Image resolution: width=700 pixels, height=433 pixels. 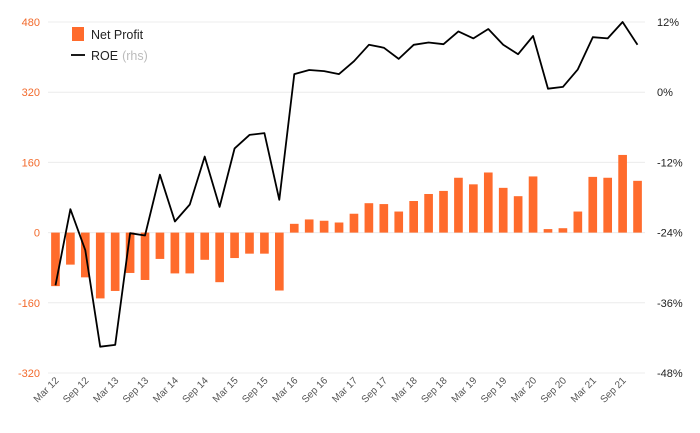 I want to click on x-axis-tick-label: Mar 17, so click(x=345, y=390).